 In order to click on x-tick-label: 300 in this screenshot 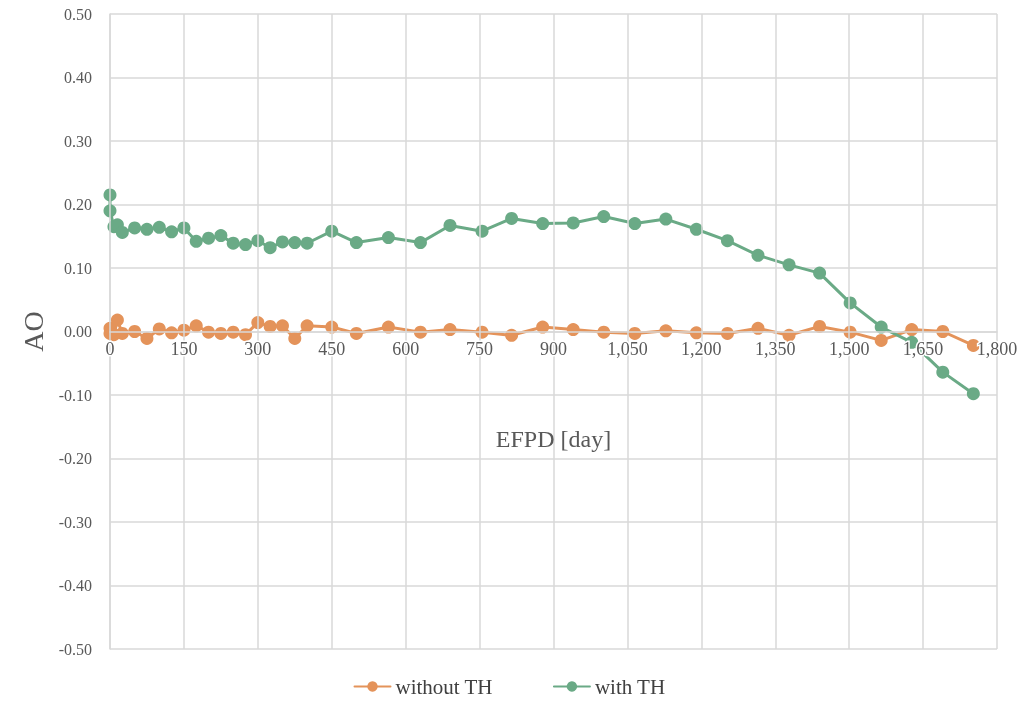, I will do `click(258, 348)`.